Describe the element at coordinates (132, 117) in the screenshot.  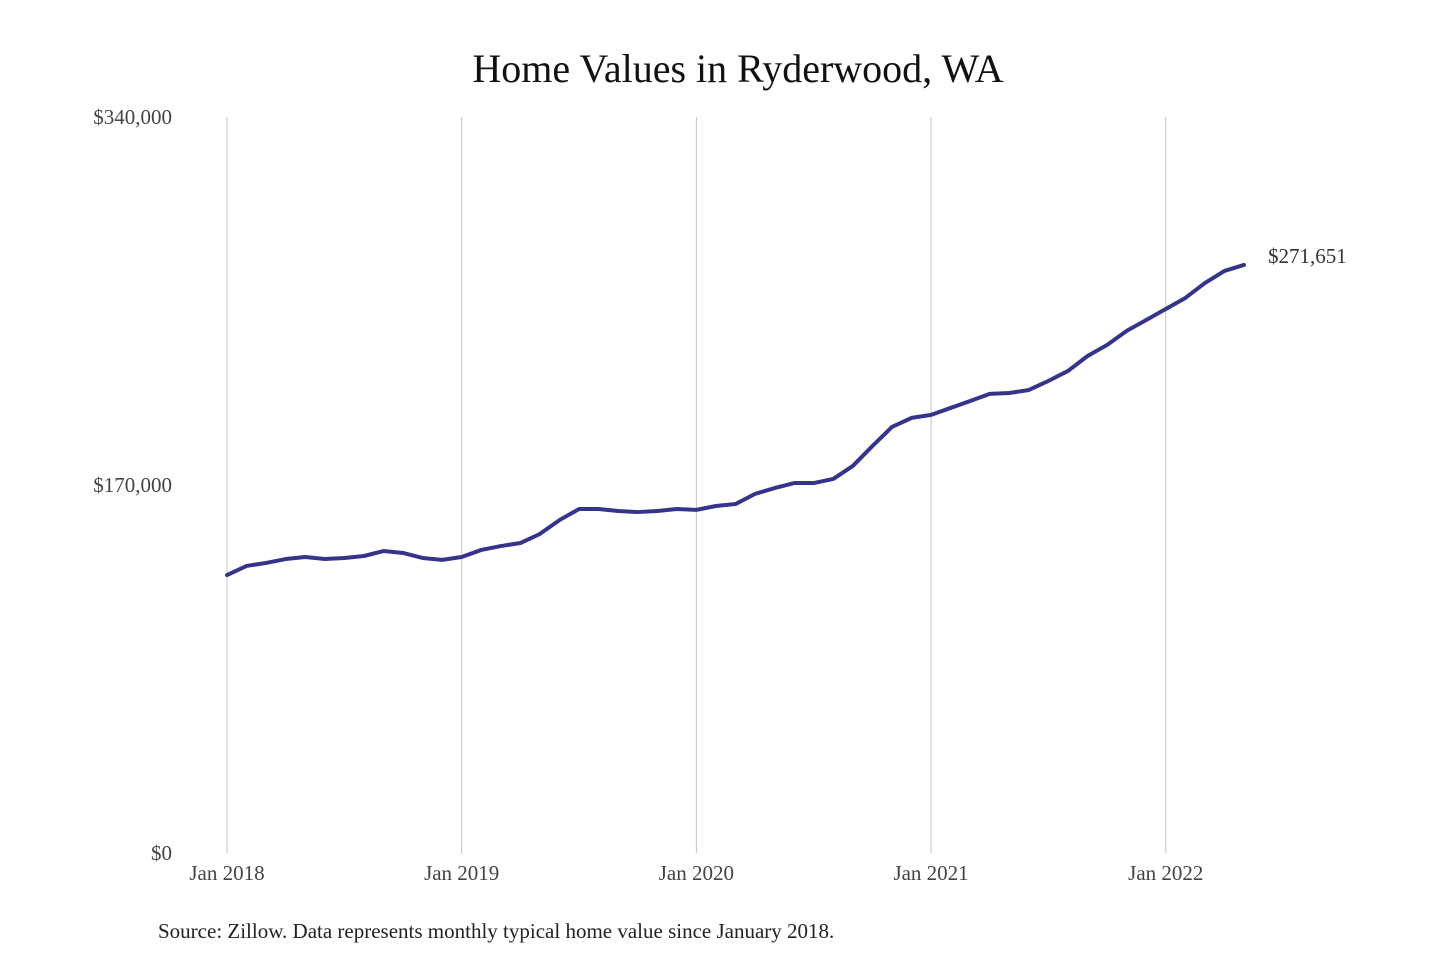
I see `y-tick-label: $340,000` at that location.